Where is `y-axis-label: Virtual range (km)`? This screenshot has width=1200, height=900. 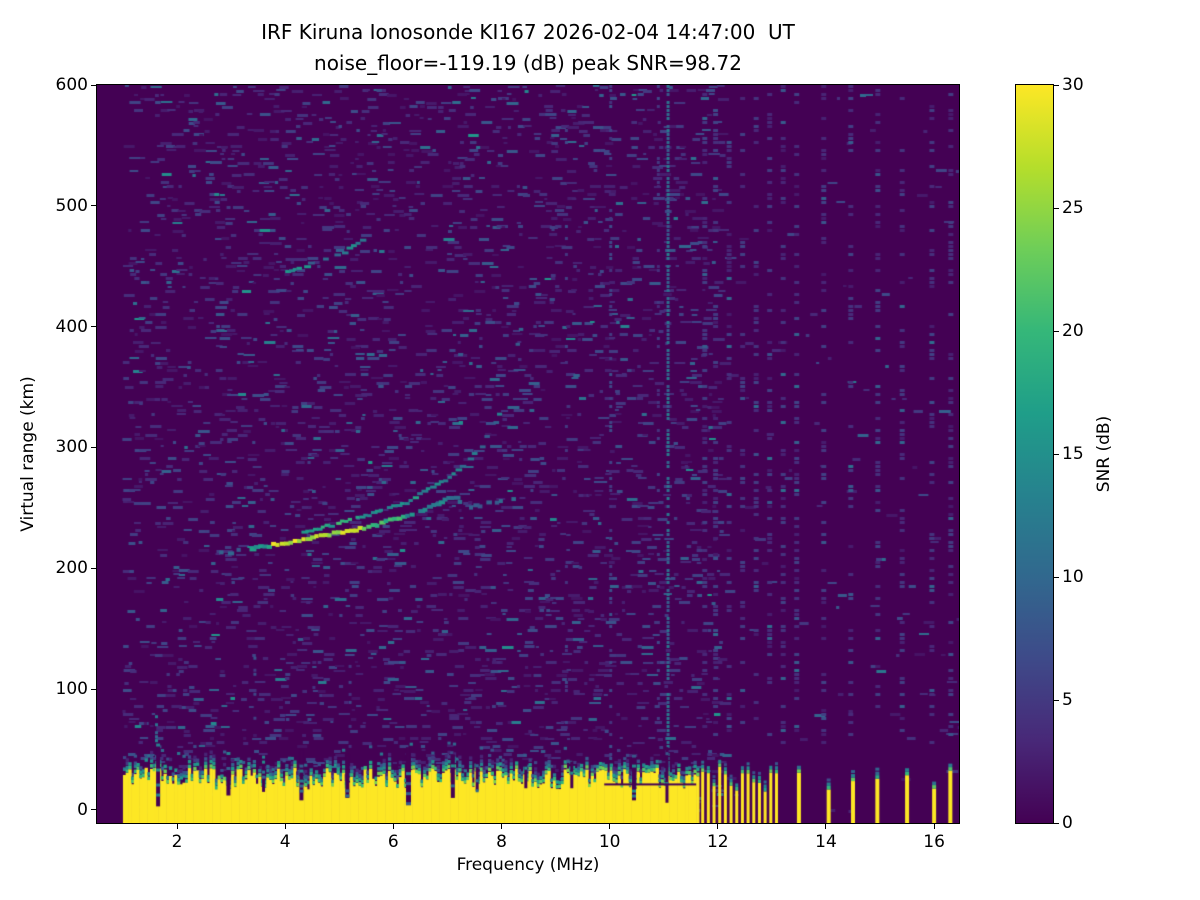 y-axis-label: Virtual range (km) is located at coordinates (28, 454).